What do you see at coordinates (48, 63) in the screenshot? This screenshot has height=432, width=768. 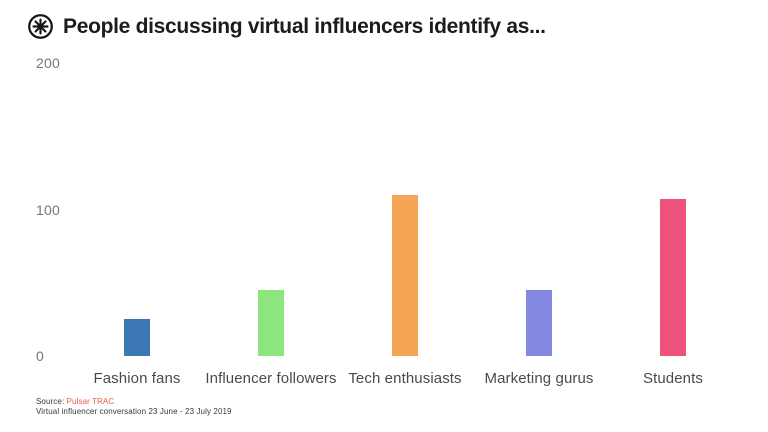 I see `y-tick-label: 200` at bounding box center [48, 63].